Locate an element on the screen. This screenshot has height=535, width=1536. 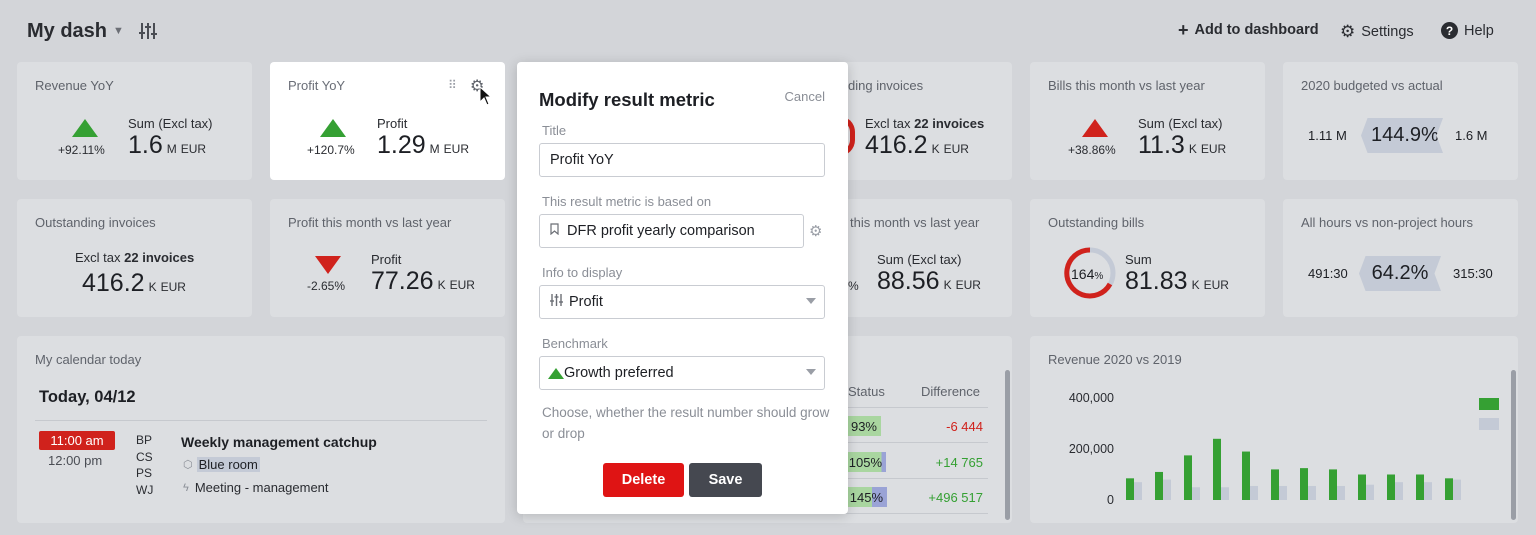
event-name: Weekly management catchup is located at coordinates (279, 442).